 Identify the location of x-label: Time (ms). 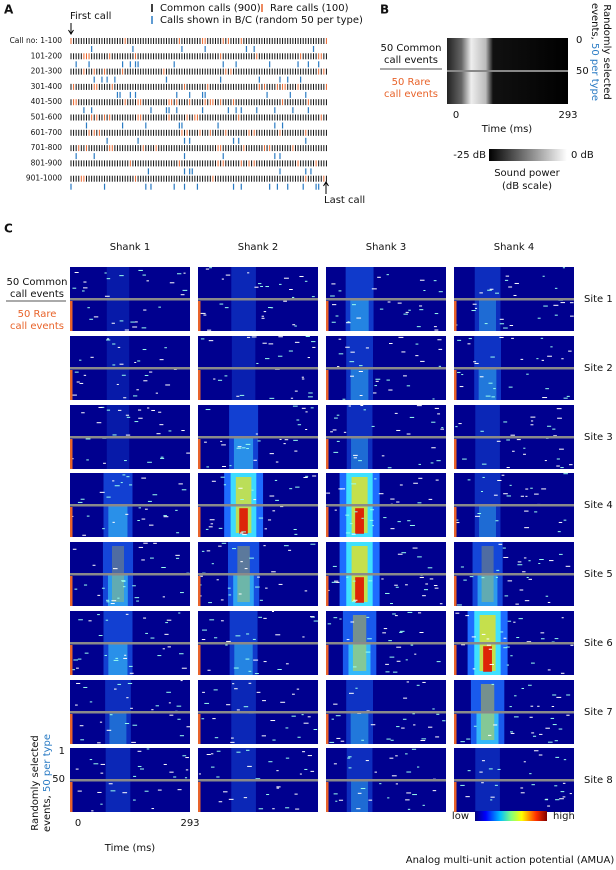
(507, 129).